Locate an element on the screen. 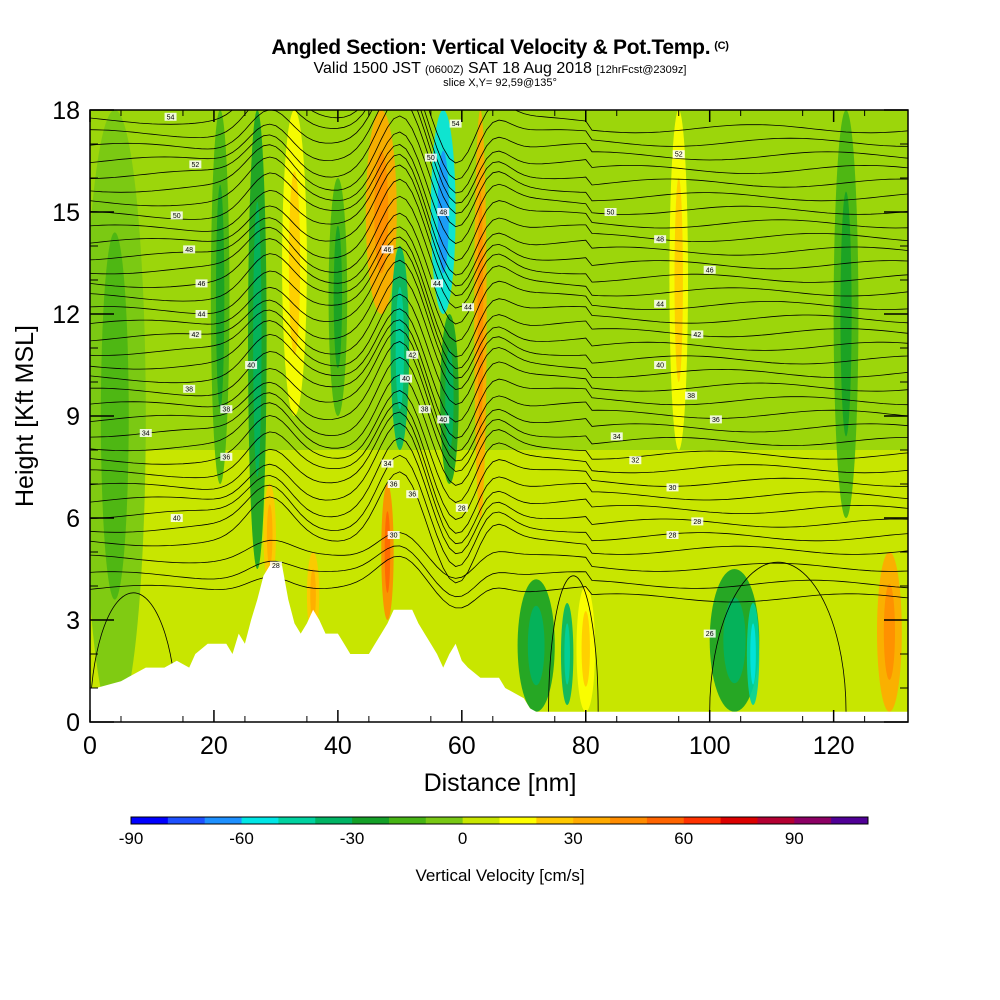  colorbar-tick-label: 0 is located at coordinates (462, 838).